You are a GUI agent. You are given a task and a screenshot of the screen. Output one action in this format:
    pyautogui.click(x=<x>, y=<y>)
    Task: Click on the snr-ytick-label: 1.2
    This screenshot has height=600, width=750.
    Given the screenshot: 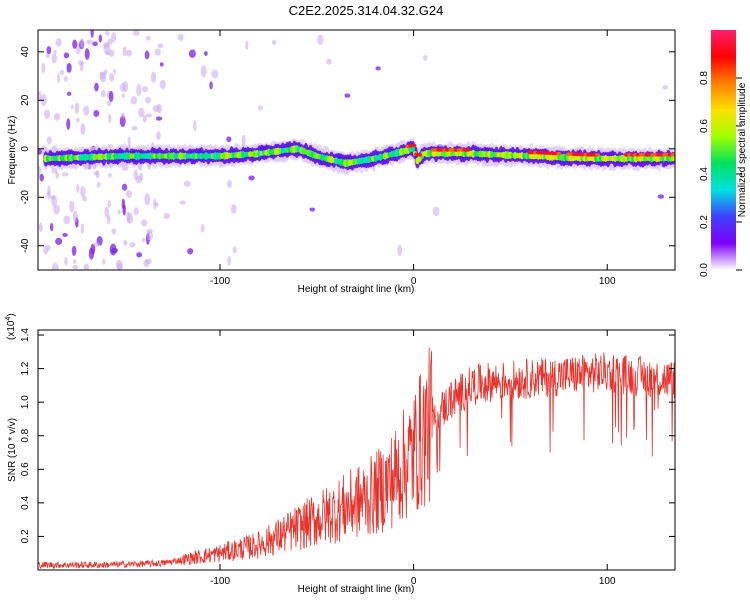 What is the action you would take?
    pyautogui.click(x=25, y=368)
    